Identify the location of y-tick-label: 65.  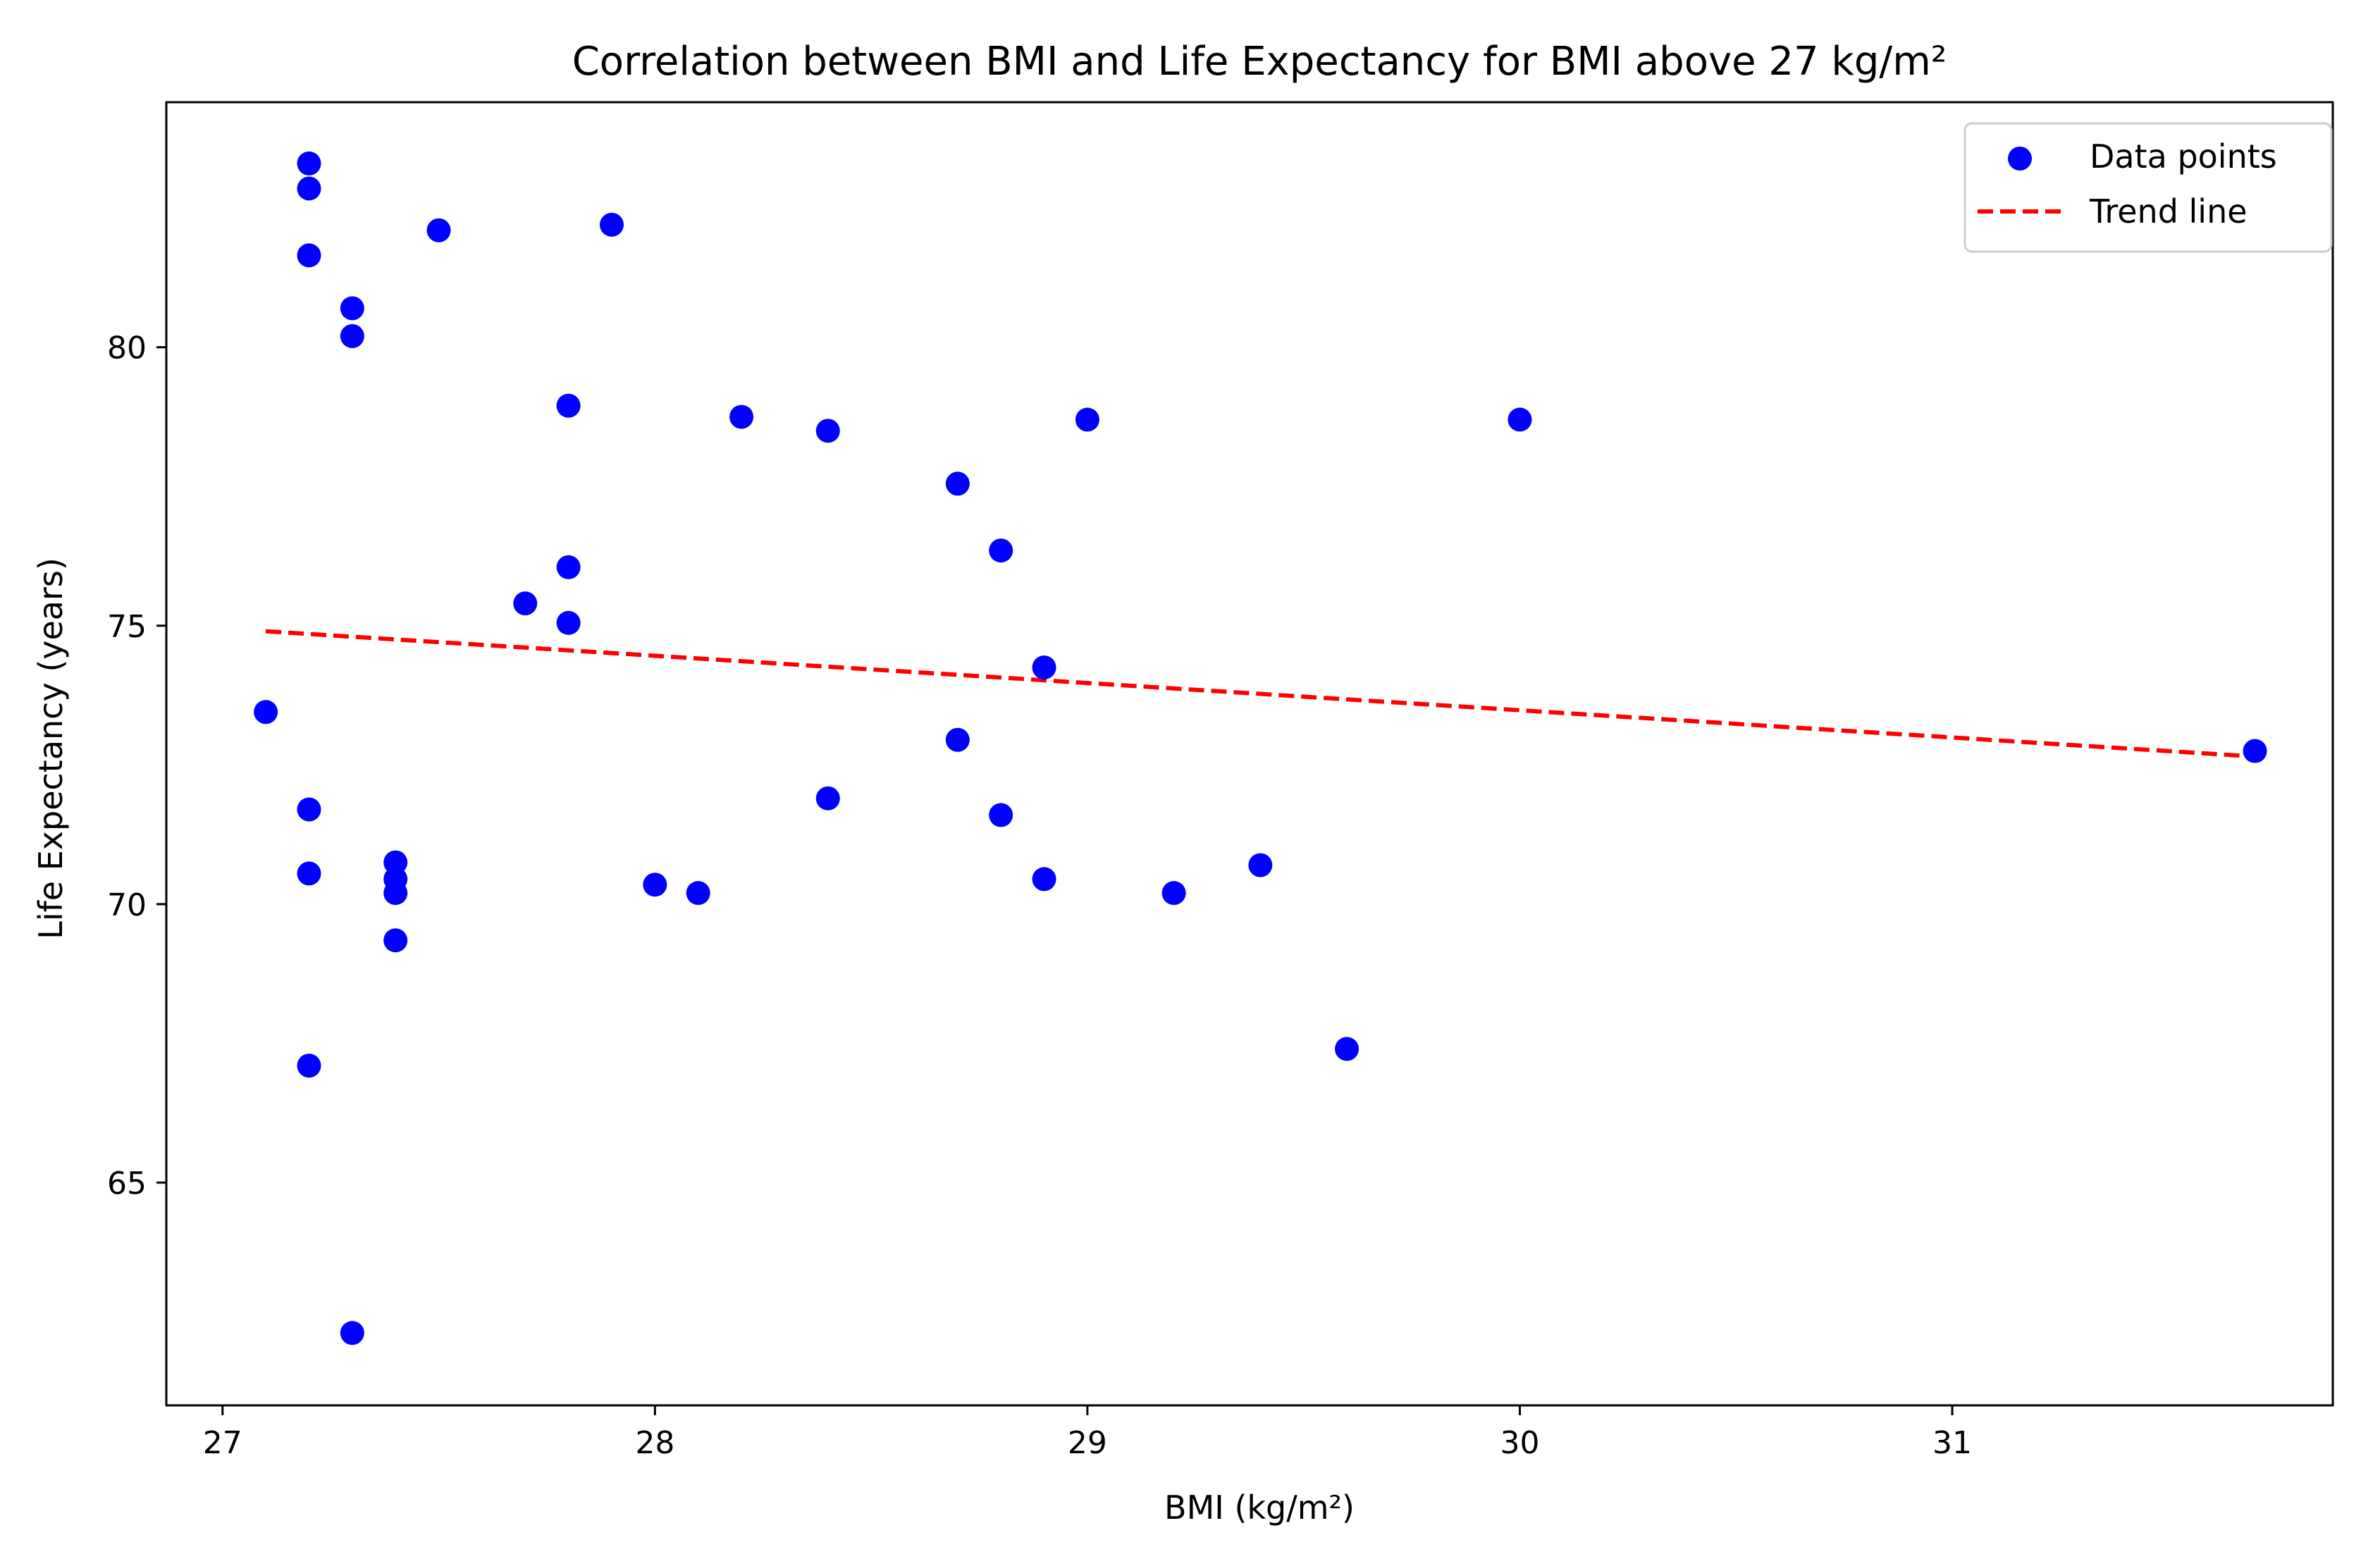
(127, 1184).